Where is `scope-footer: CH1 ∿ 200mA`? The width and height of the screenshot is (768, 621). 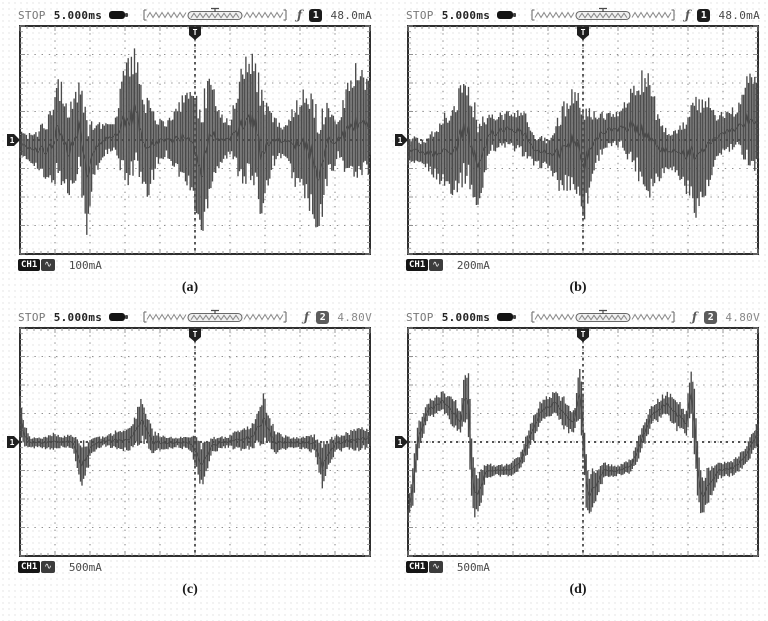 scope-footer: CH1 ∿ 200mA is located at coordinates (578, 265).